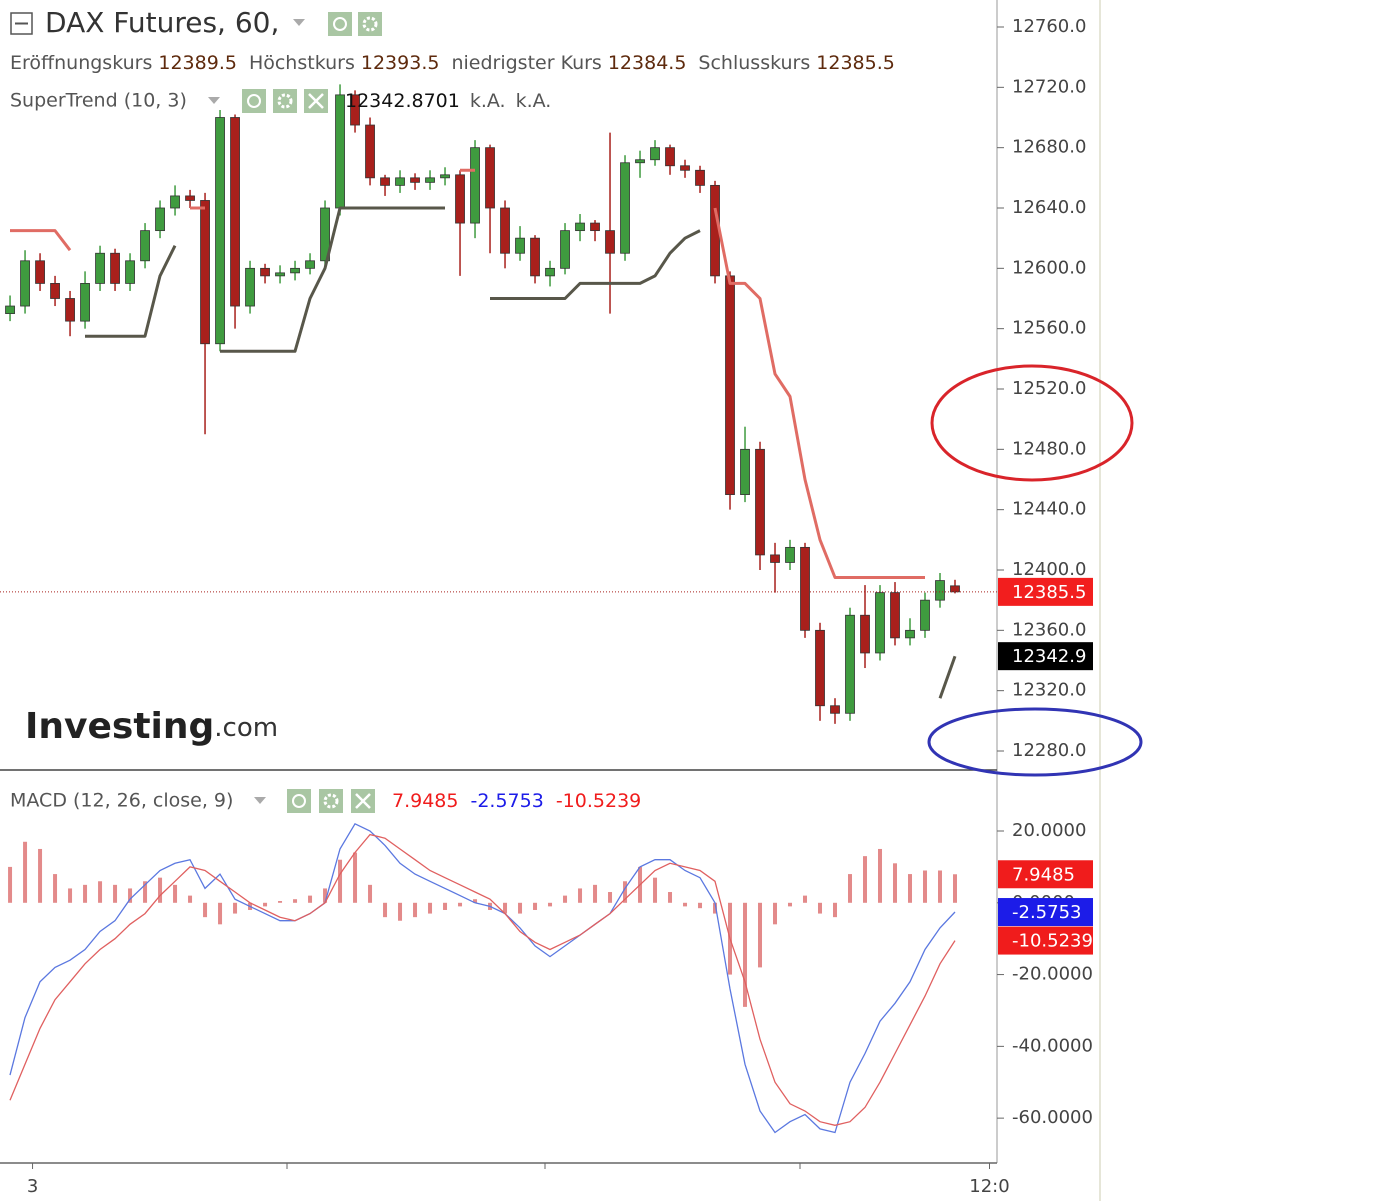  Describe the element at coordinates (1049, 690) in the screenshot. I see `y-tick-label: 12320.0` at that location.